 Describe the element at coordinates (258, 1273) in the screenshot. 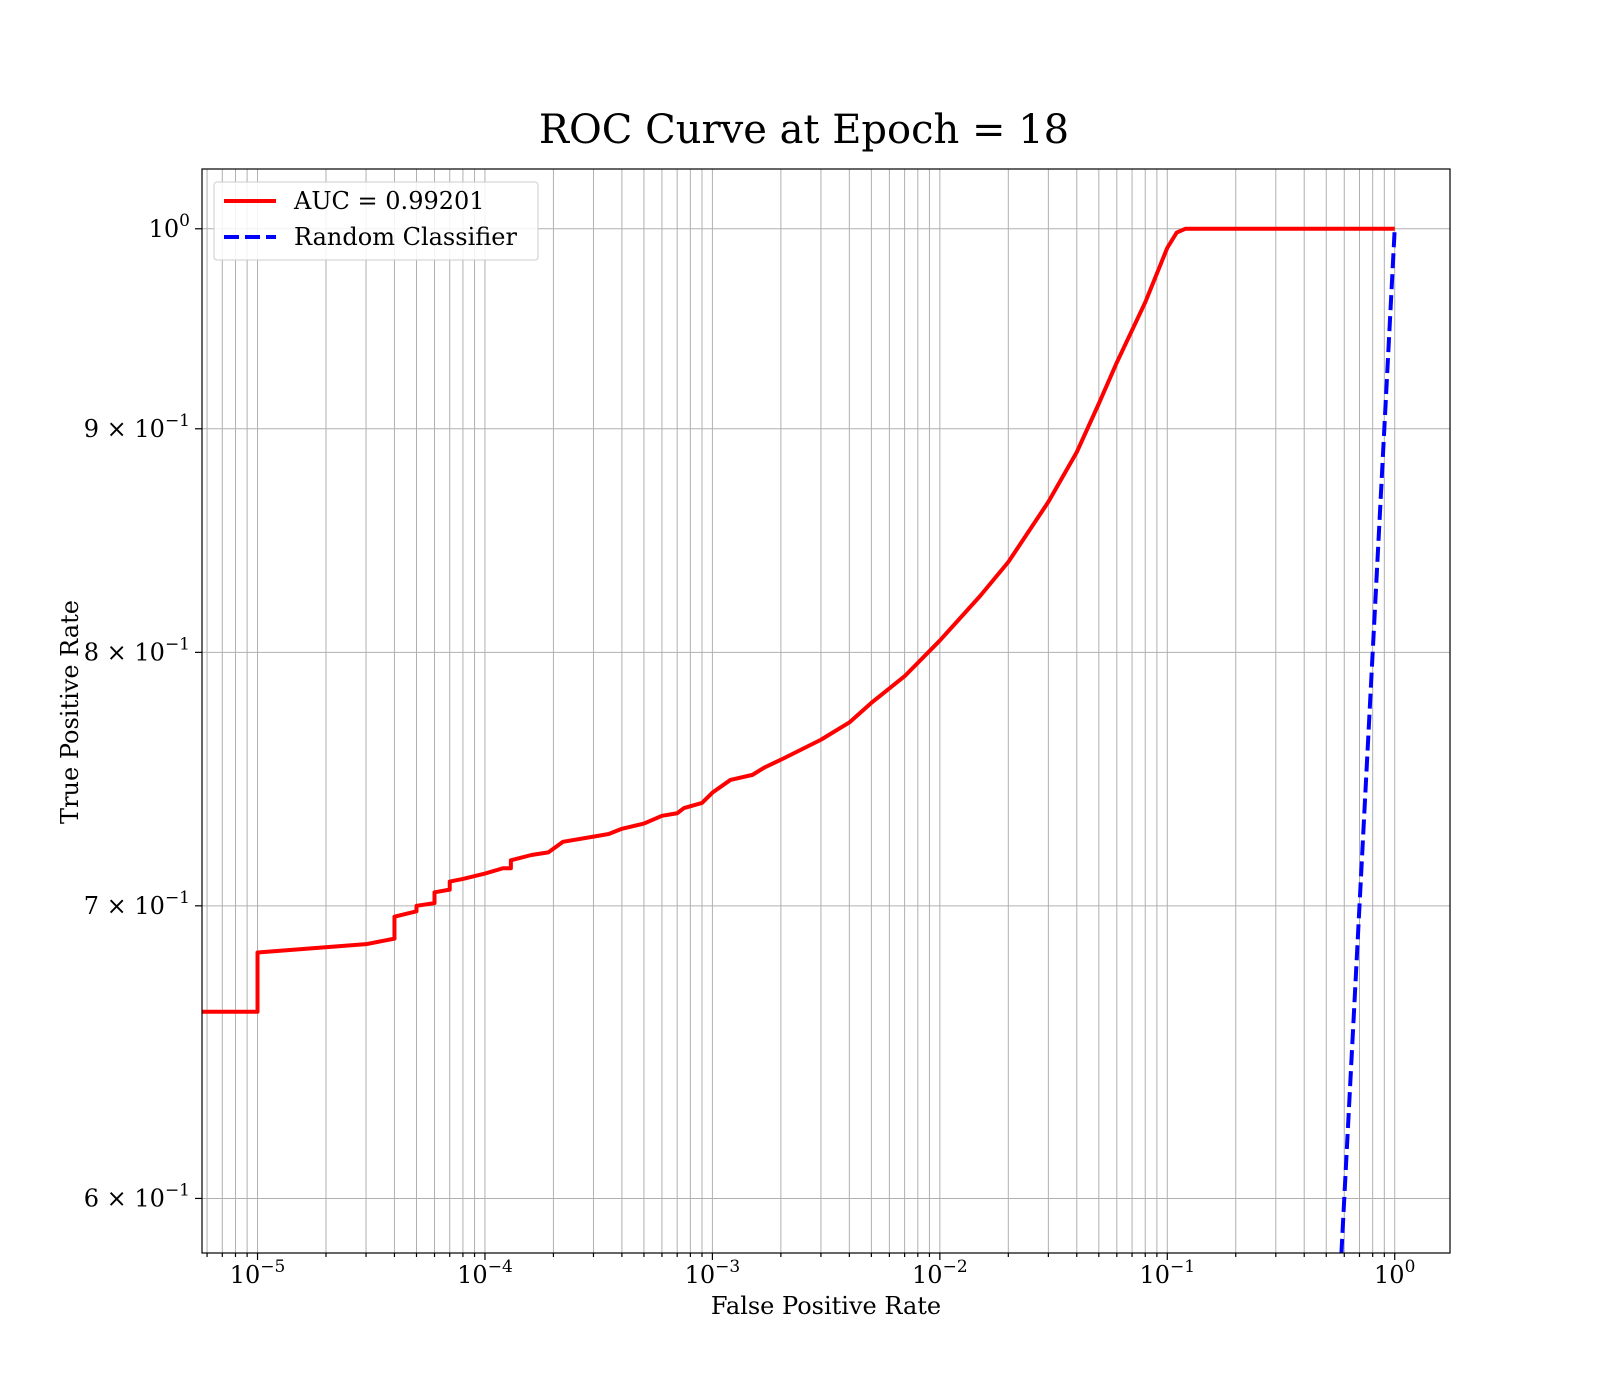

I see `x-tick-label: 10⁻⁵` at that location.